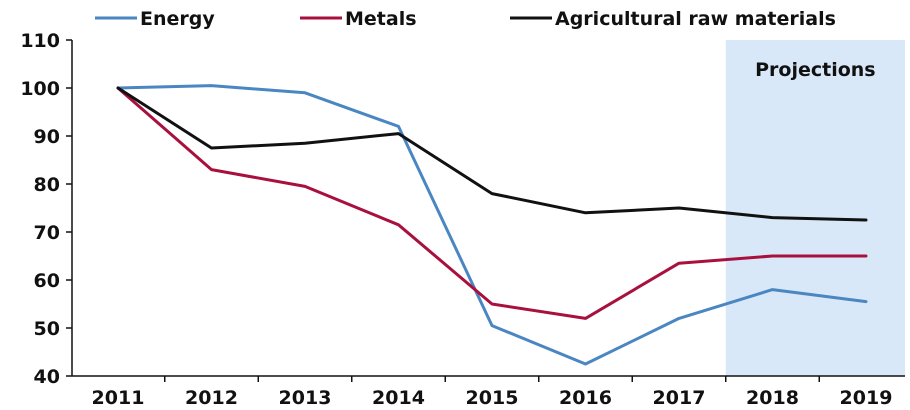 This screenshot has width=910, height=410. Describe the element at coordinates (815, 70) in the screenshot. I see `projections-label: Projections` at that location.